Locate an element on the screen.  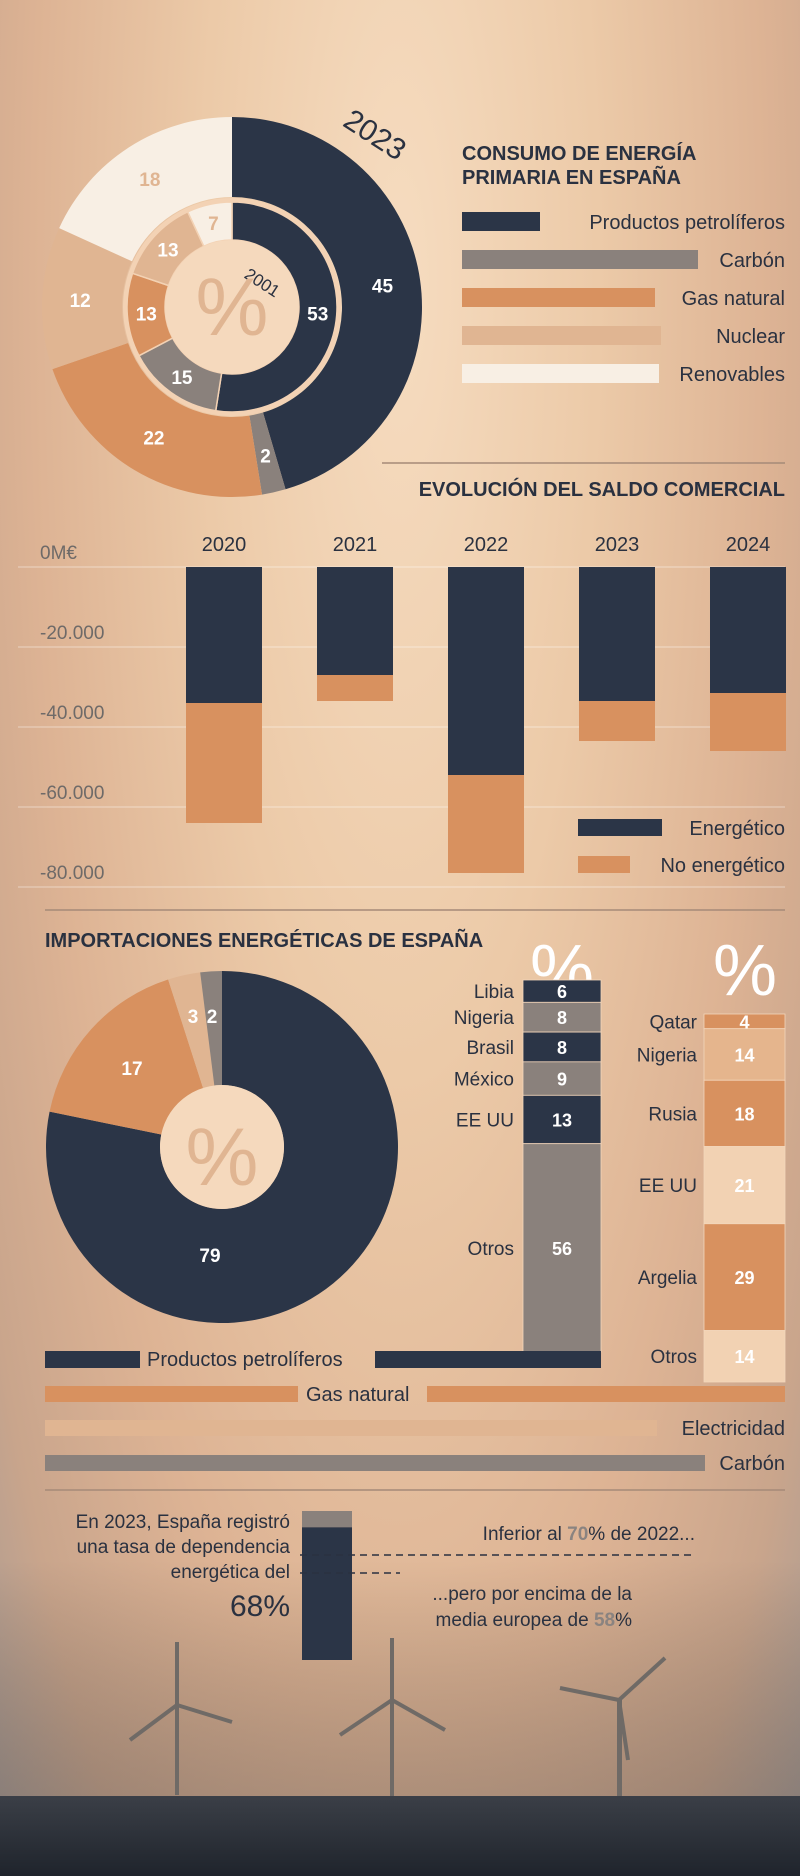
origin-value: 18 is located at coordinates (744, 1114).